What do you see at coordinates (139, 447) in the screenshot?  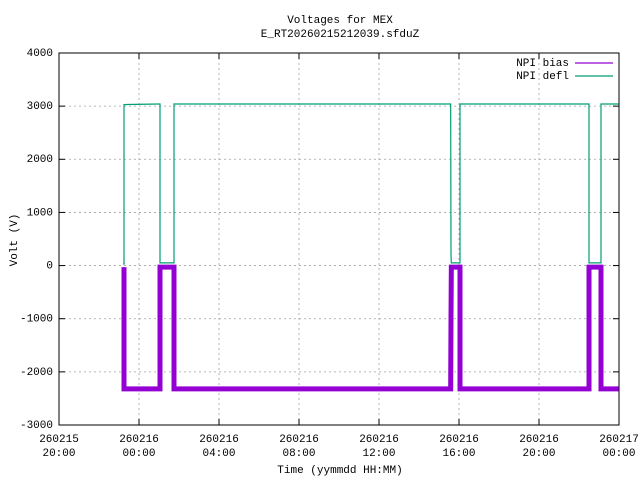 I see `x-tick-label: 260216 00:00` at bounding box center [139, 447].